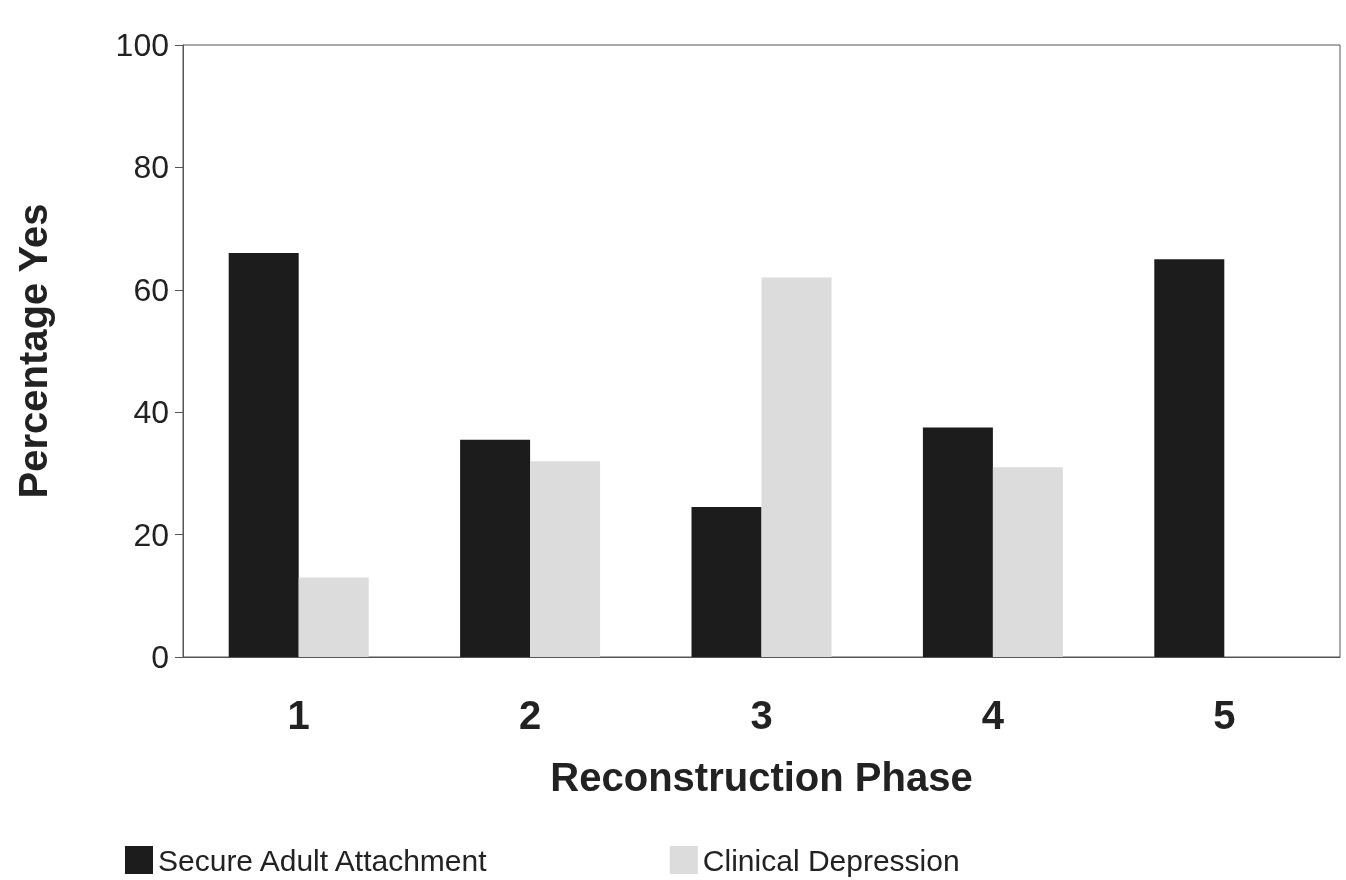 Image resolution: width=1346 pixels, height=880 pixels. Describe the element at coordinates (160, 657) in the screenshot. I see `y-tick-label: 0` at that location.